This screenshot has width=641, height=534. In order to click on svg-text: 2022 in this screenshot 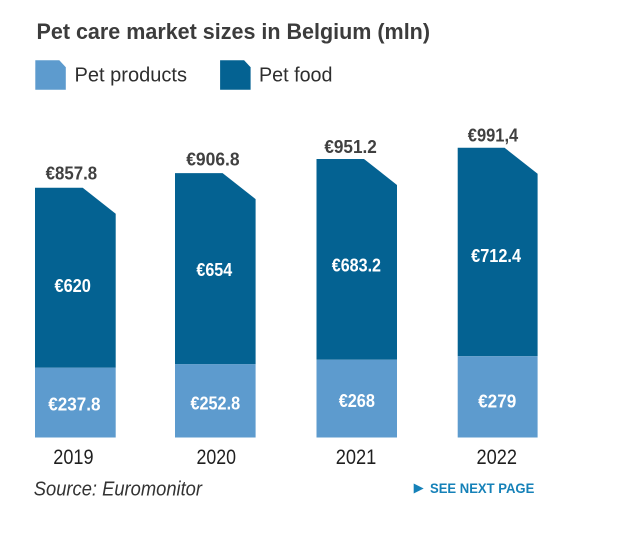, I will do `click(497, 457)`.